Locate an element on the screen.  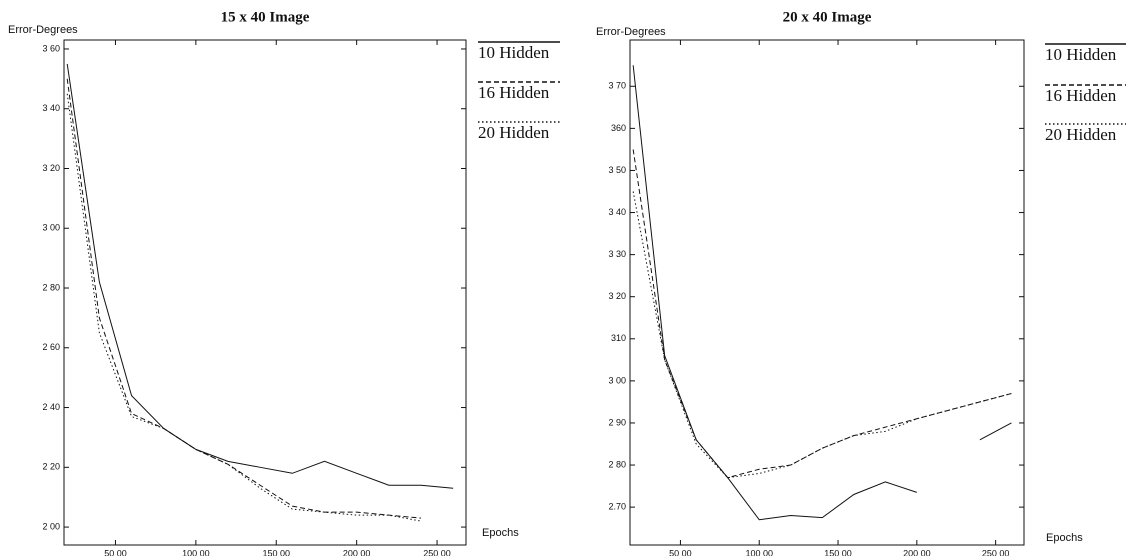
y-tick-label: 2 90 is located at coordinates (617, 422).